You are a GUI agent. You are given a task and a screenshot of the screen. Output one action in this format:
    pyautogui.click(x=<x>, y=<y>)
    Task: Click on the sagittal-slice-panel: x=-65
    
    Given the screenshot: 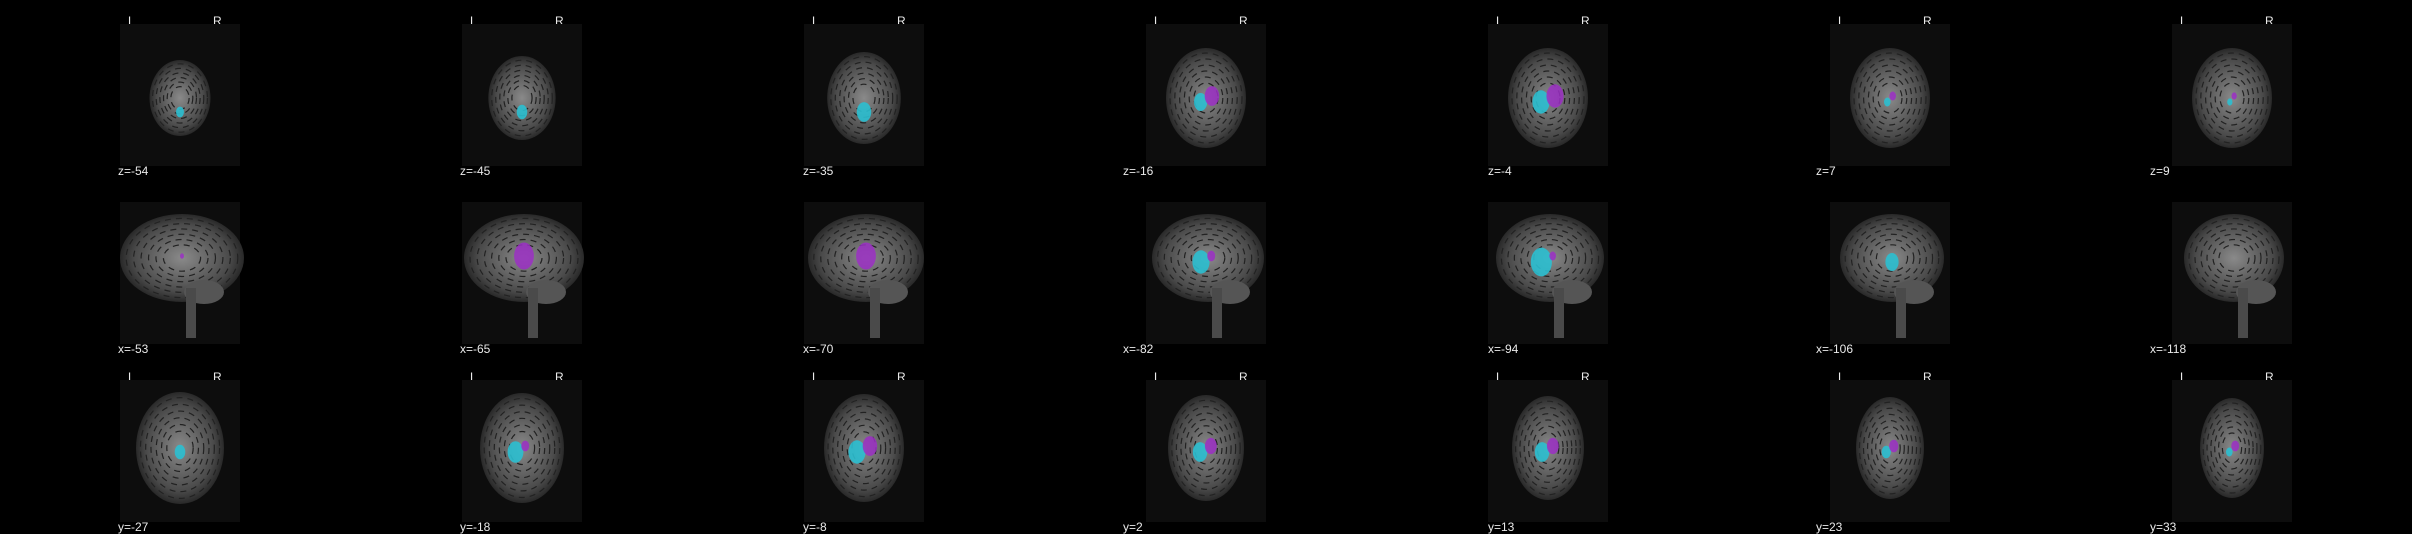 What is the action you would take?
    pyautogui.click(x=522, y=267)
    